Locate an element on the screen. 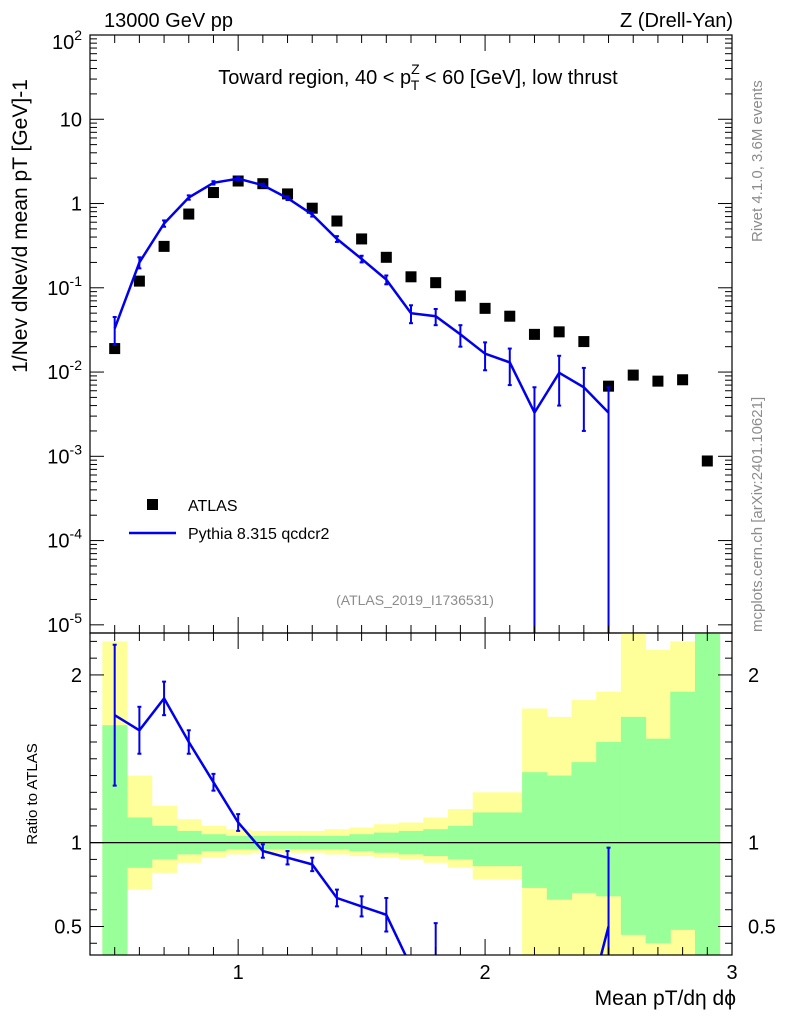 This screenshot has width=786, height=1024. legend-pythia-label: Pythia 8.315 qcdcr2 is located at coordinates (259, 534).